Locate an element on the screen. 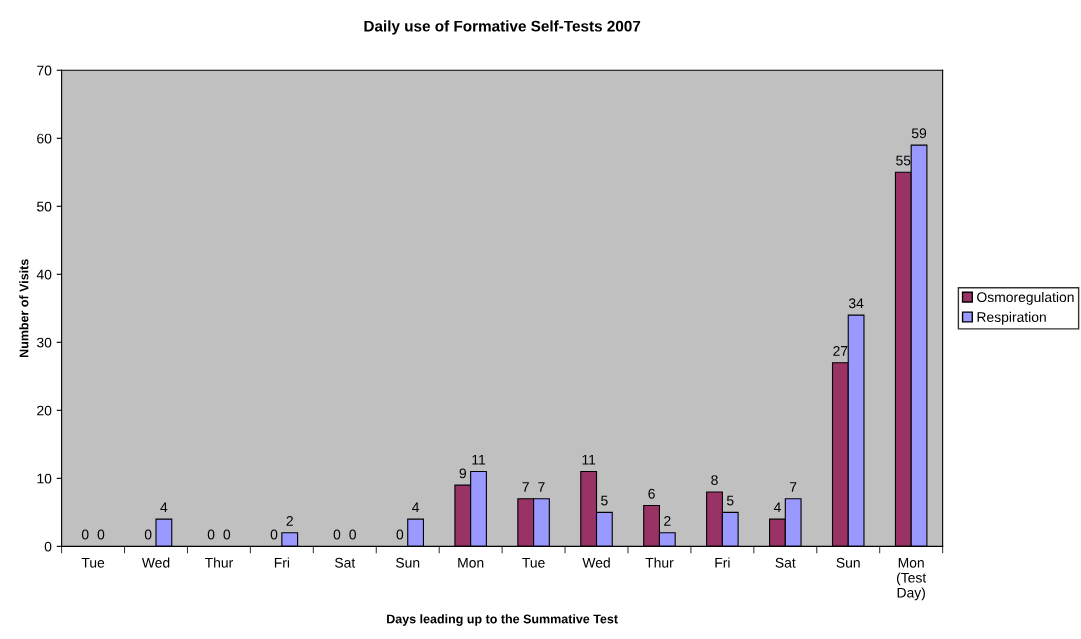 This screenshot has height=639, width=1081. legend-label: Respiration is located at coordinates (1011, 318).